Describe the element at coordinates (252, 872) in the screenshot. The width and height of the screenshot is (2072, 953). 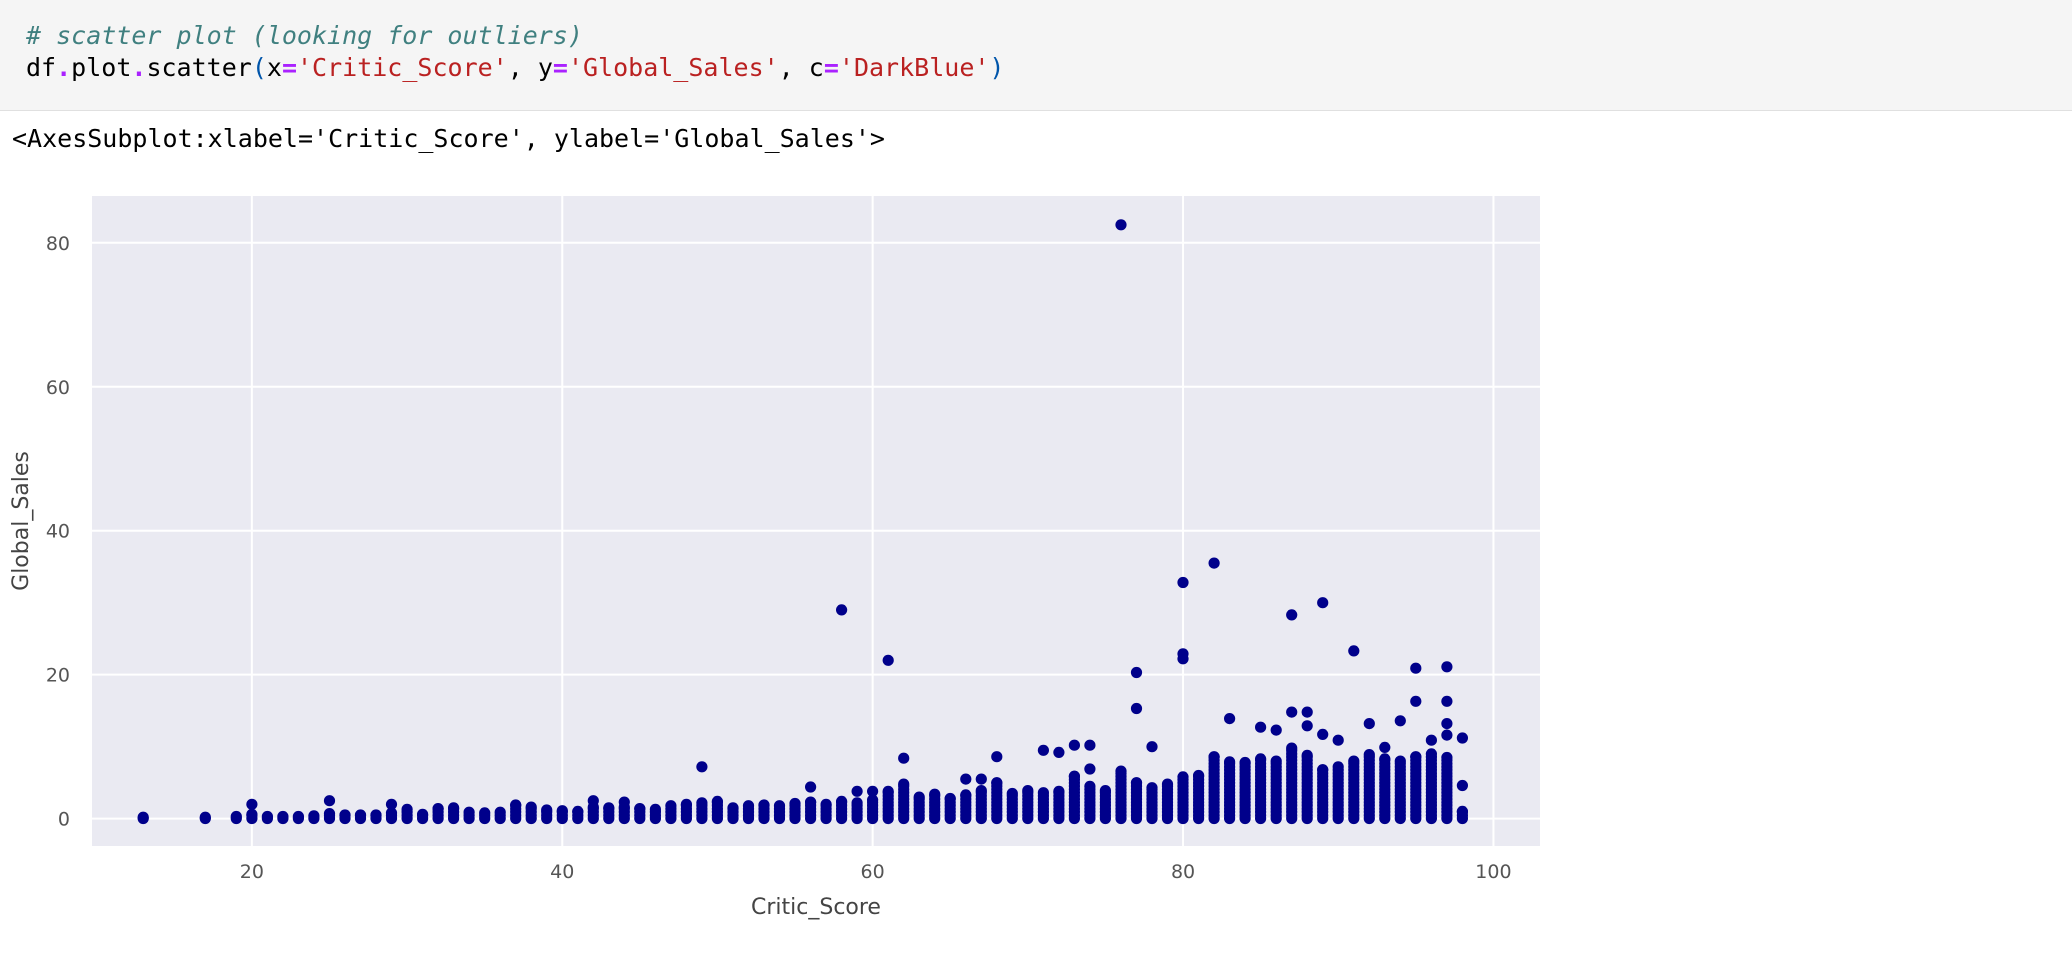
I see `x-tick-label: 20` at that location.